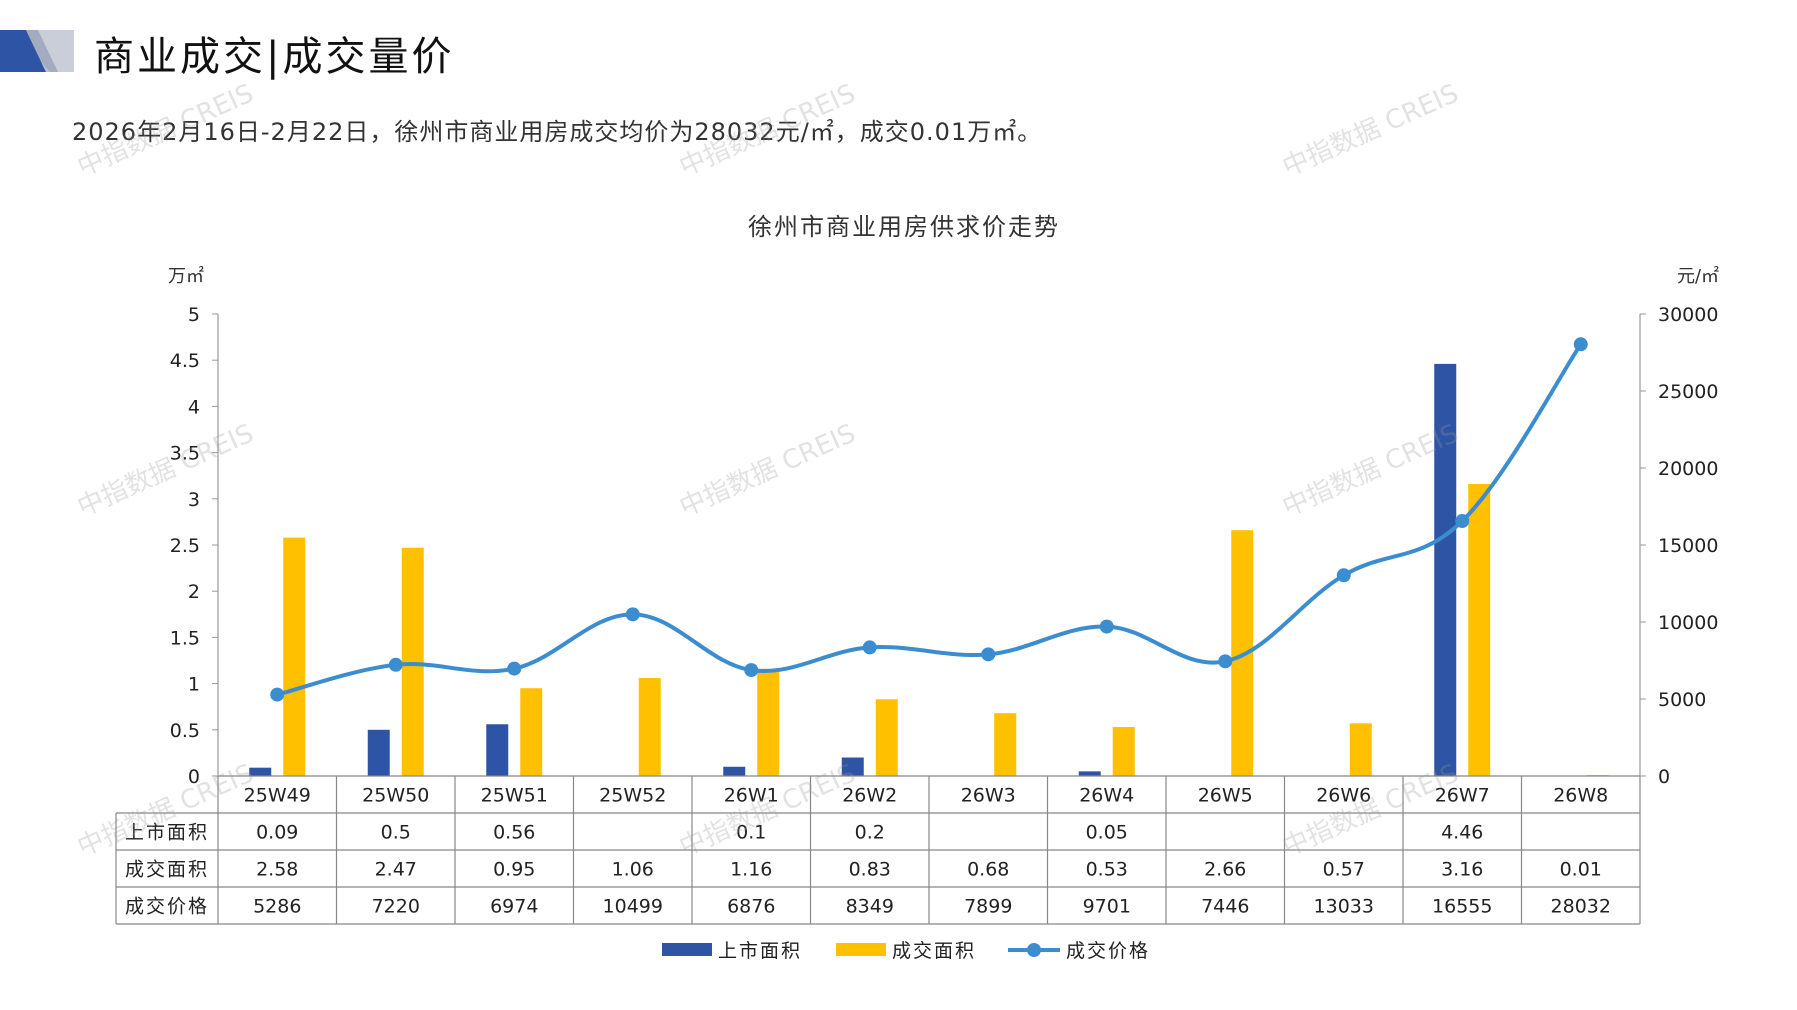 The width and height of the screenshot is (1797, 1010). What do you see at coordinates (167, 907) in the screenshot?
I see `table-row-header: 成交价格` at bounding box center [167, 907].